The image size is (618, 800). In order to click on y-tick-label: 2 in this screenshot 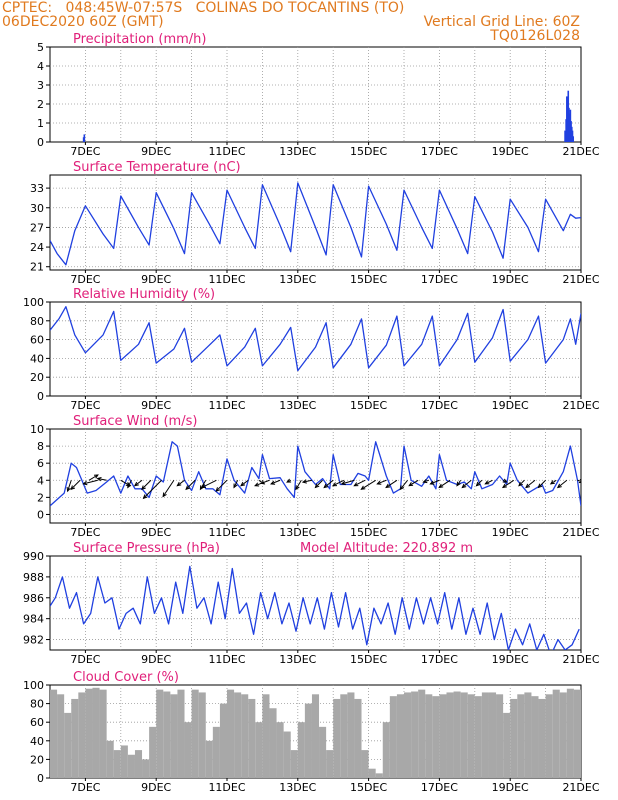, I will do `click(40, 104)`.